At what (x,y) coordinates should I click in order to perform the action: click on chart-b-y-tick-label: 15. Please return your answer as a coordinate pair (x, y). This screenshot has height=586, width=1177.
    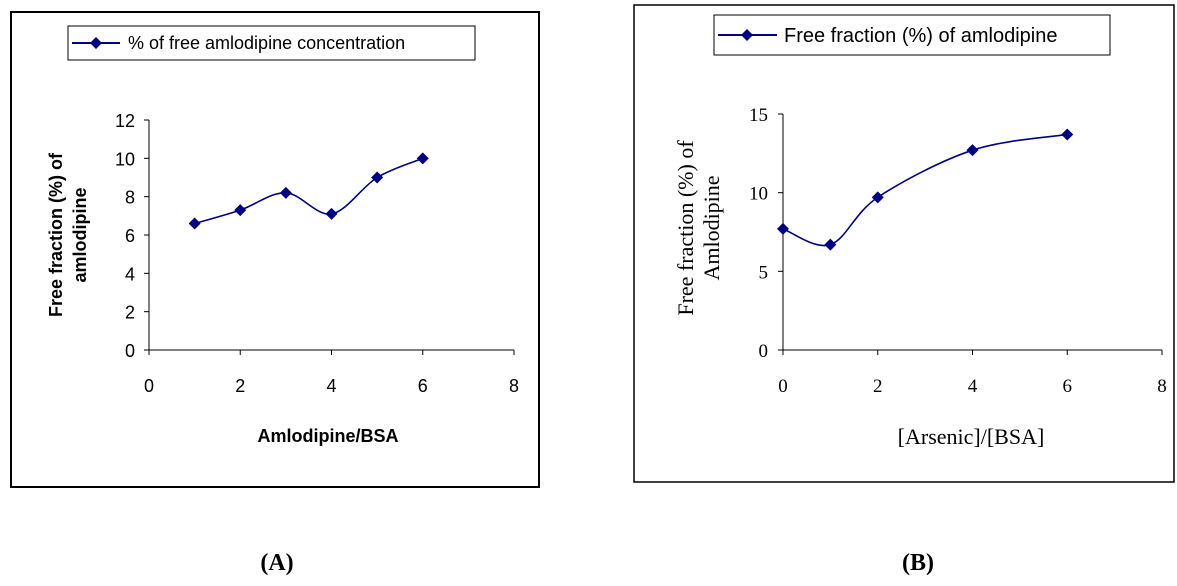
    Looking at the image, I should click on (758, 115).